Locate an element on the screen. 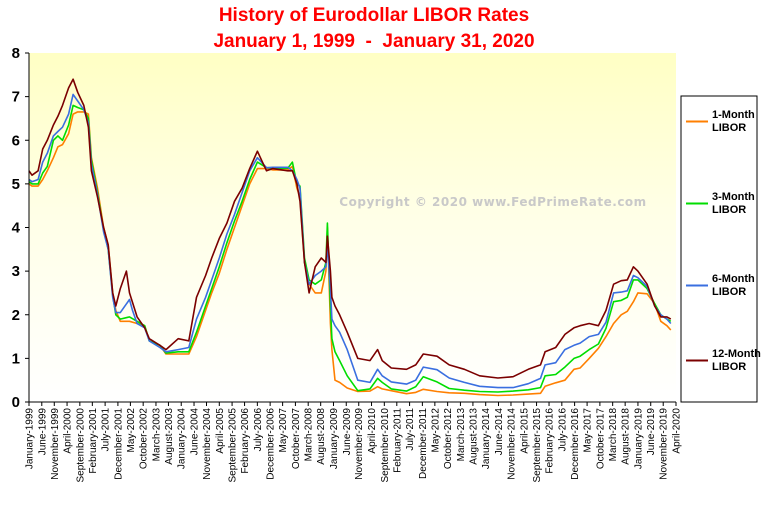  y-tick-label: 6 is located at coordinates (16, 140).